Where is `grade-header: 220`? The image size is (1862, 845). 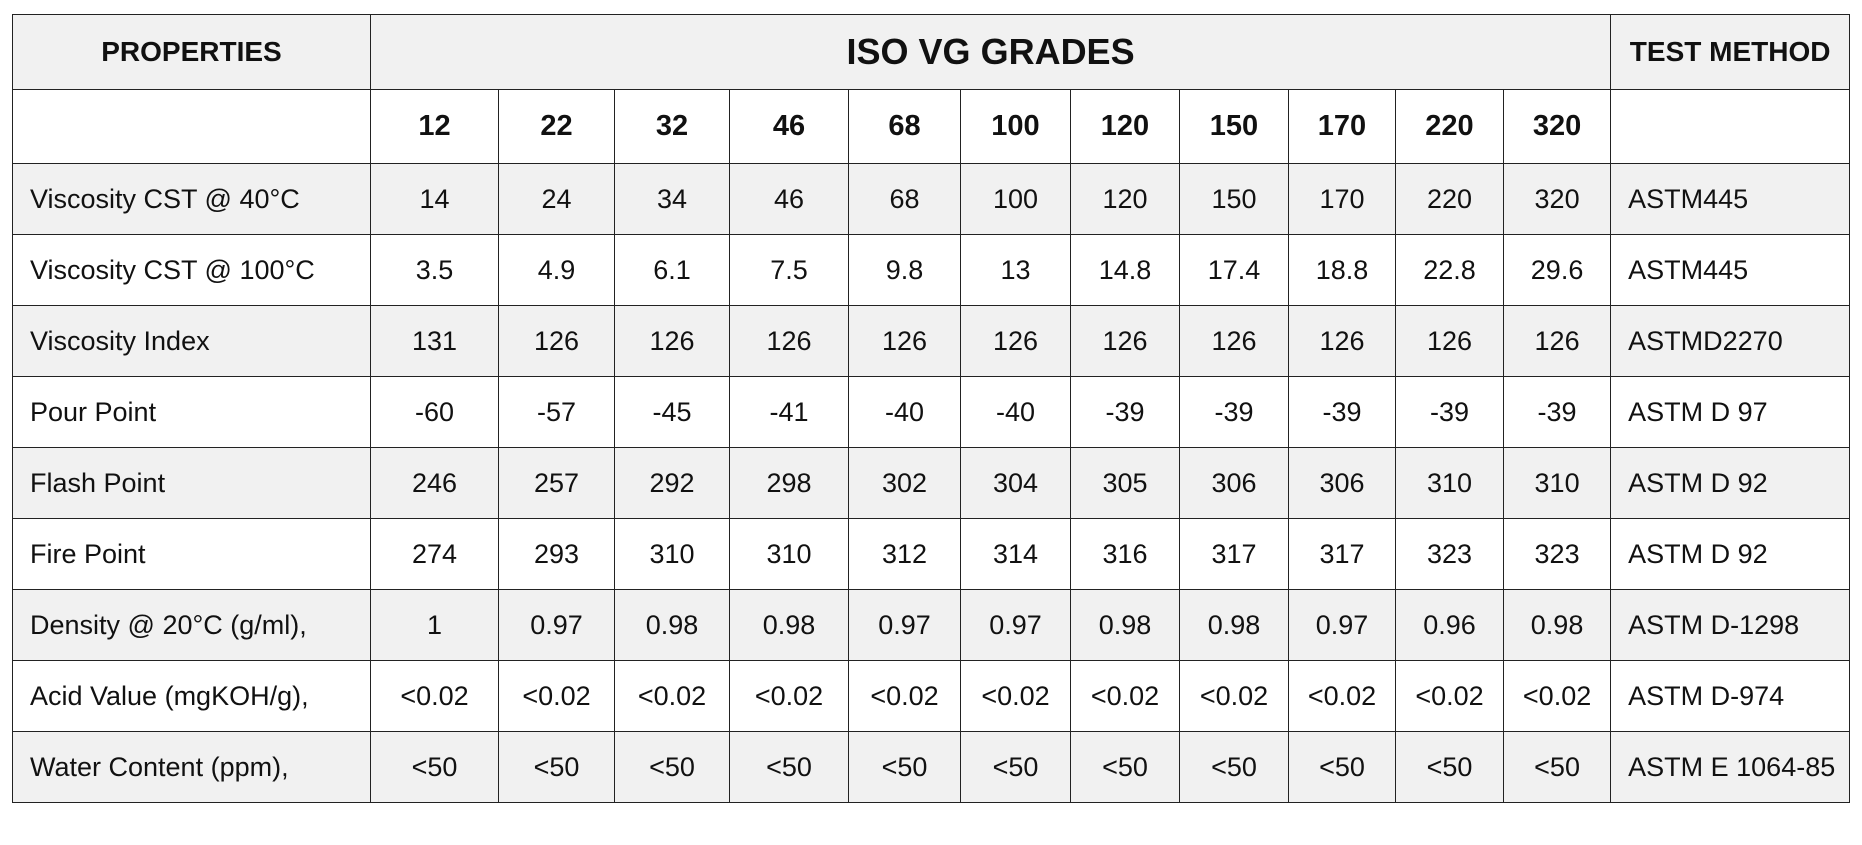
grade-header: 220 is located at coordinates (1449, 126).